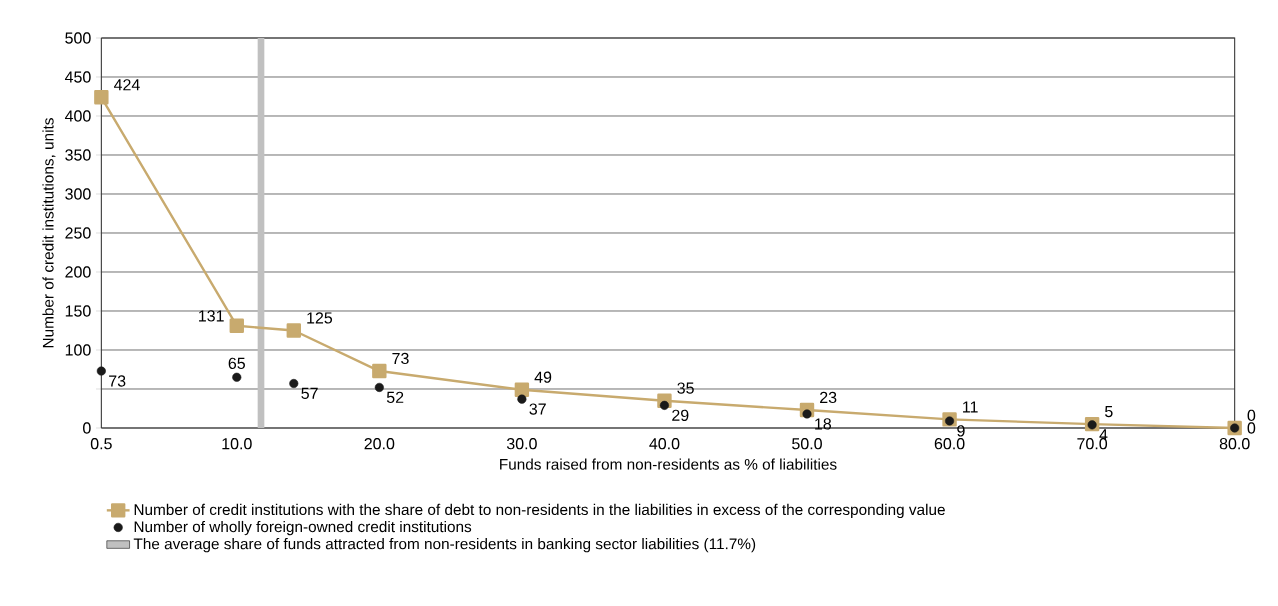  Describe the element at coordinates (309, 393) in the screenshot. I see `data-label: 57` at that location.